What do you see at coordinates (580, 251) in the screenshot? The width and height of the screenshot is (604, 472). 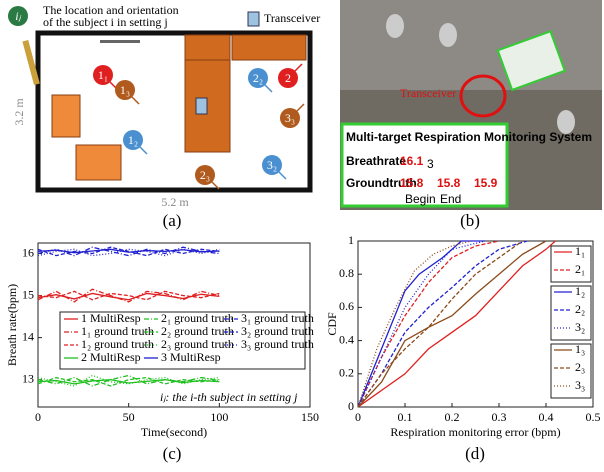 I see `legend-label: 1₁` at bounding box center [580, 251].